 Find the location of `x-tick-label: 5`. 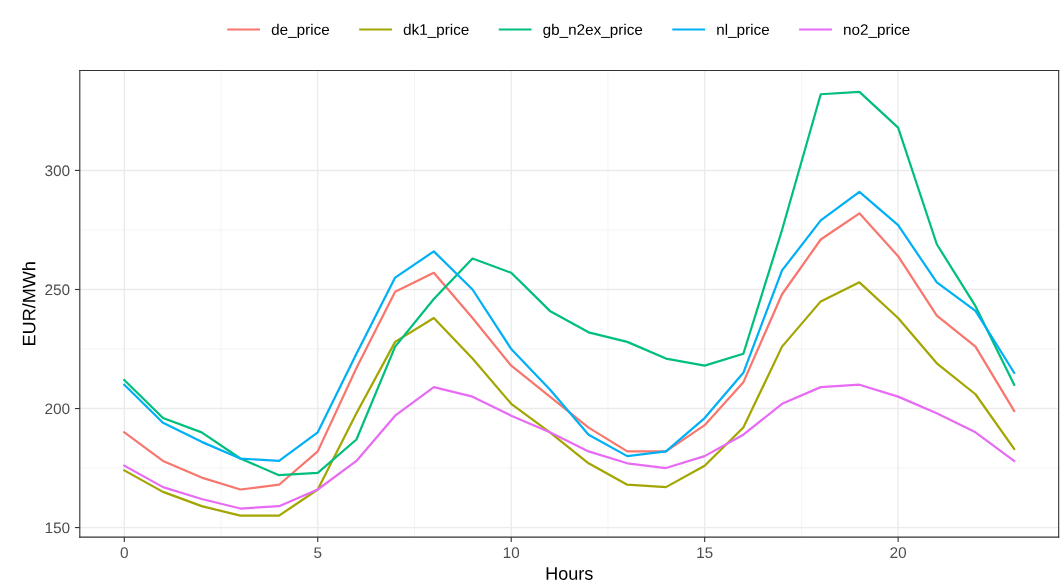

x-tick-label: 5 is located at coordinates (318, 553).